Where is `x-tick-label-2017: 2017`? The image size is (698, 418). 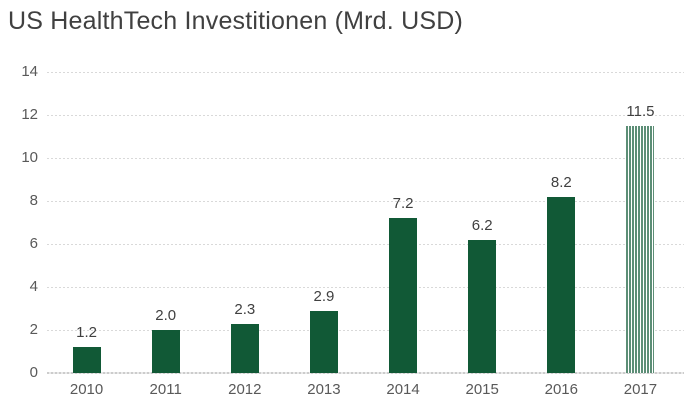
x-tick-label-2017: 2017 is located at coordinates (640, 389).